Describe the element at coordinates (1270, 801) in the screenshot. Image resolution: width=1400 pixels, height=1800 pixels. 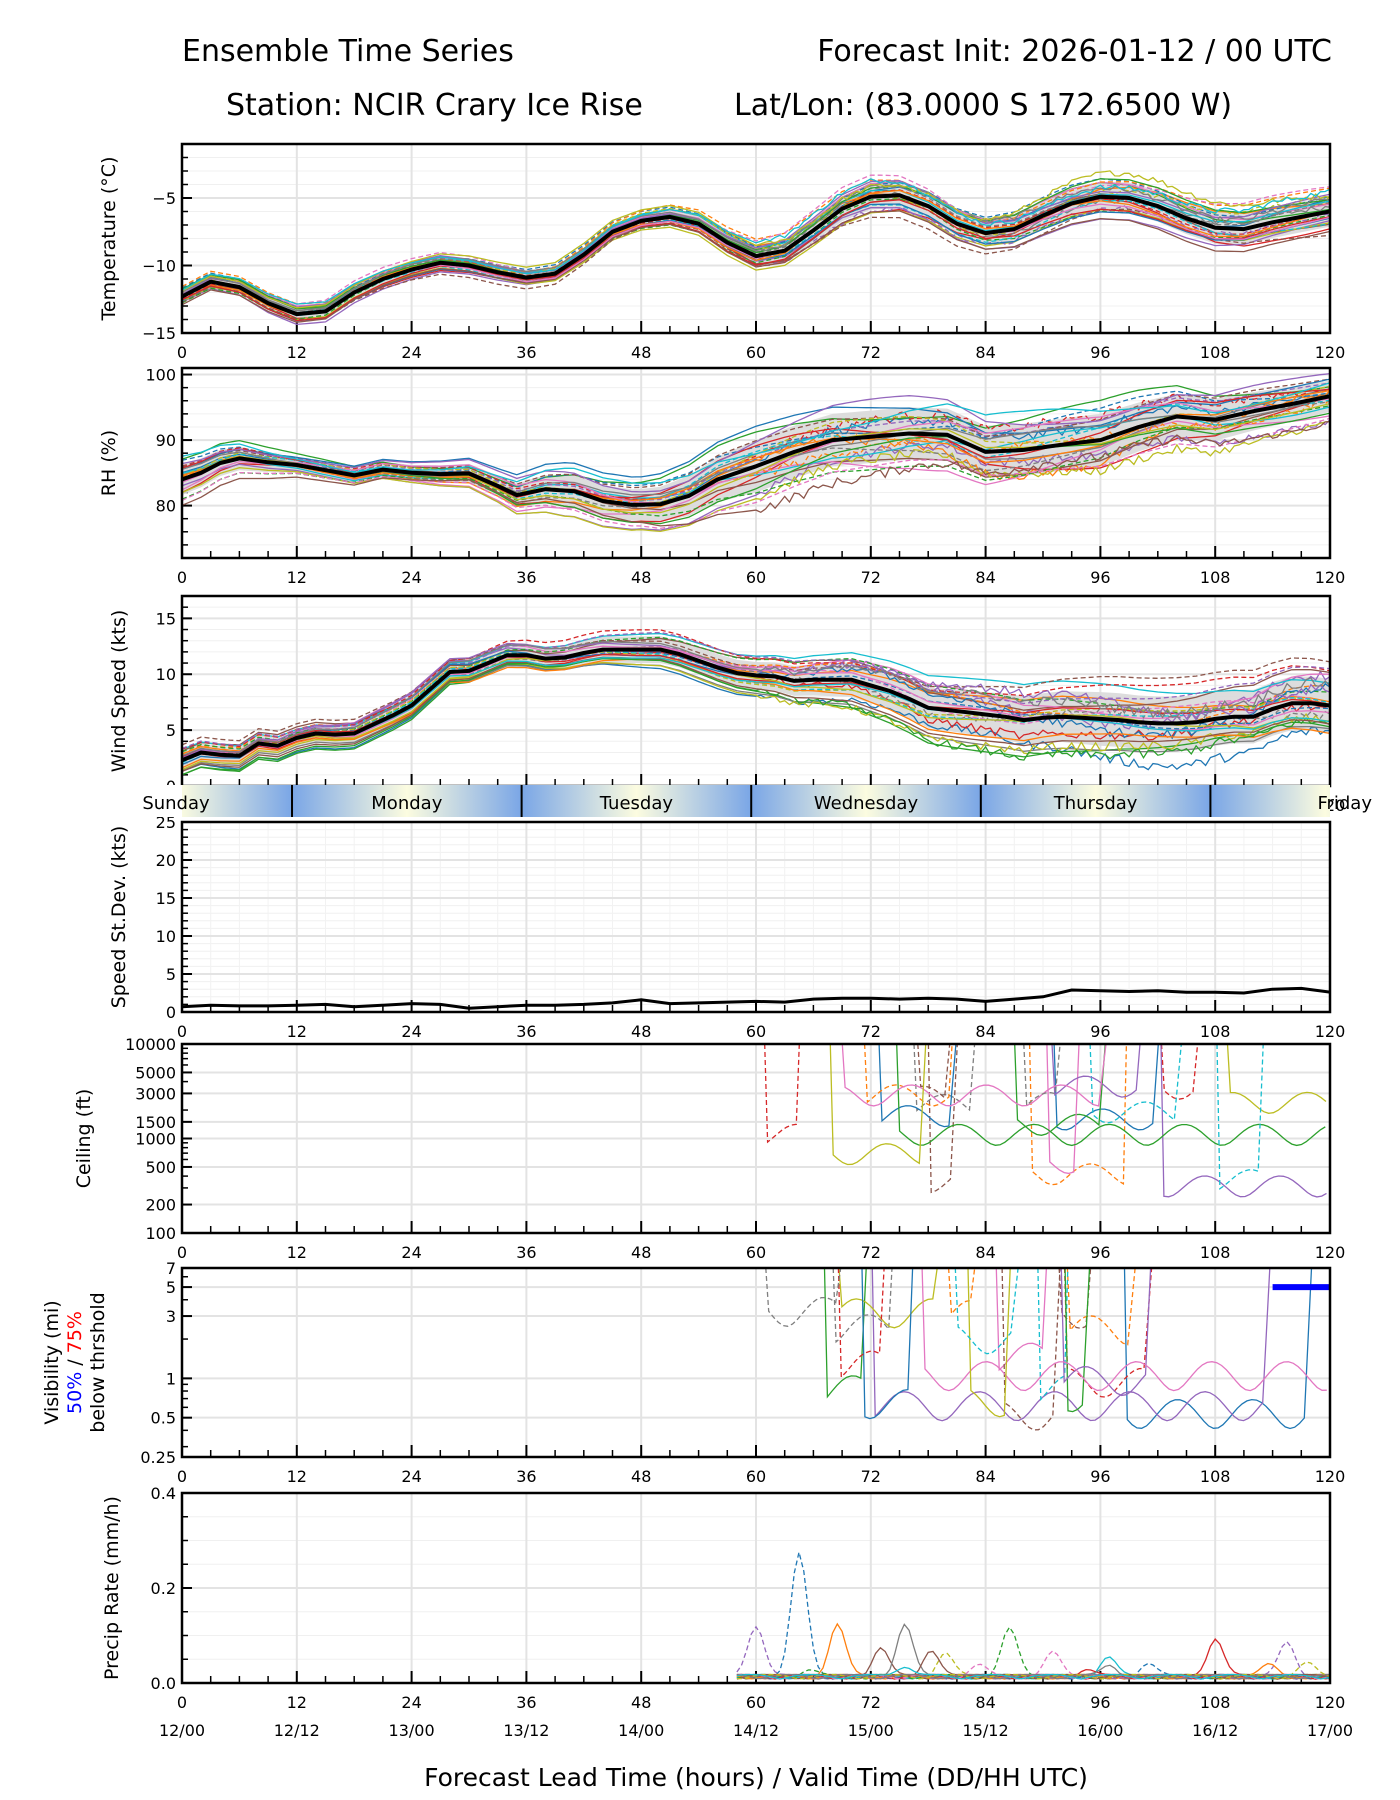
I see `day-band-friday` at that location.